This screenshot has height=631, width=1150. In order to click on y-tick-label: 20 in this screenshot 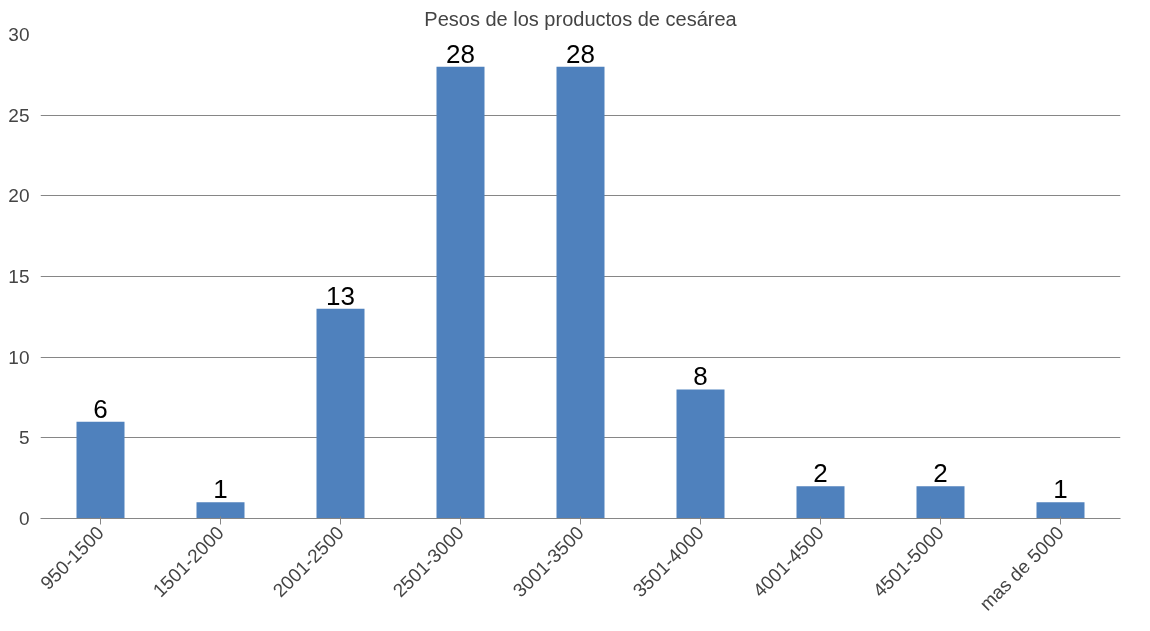, I will do `click(19, 196)`.